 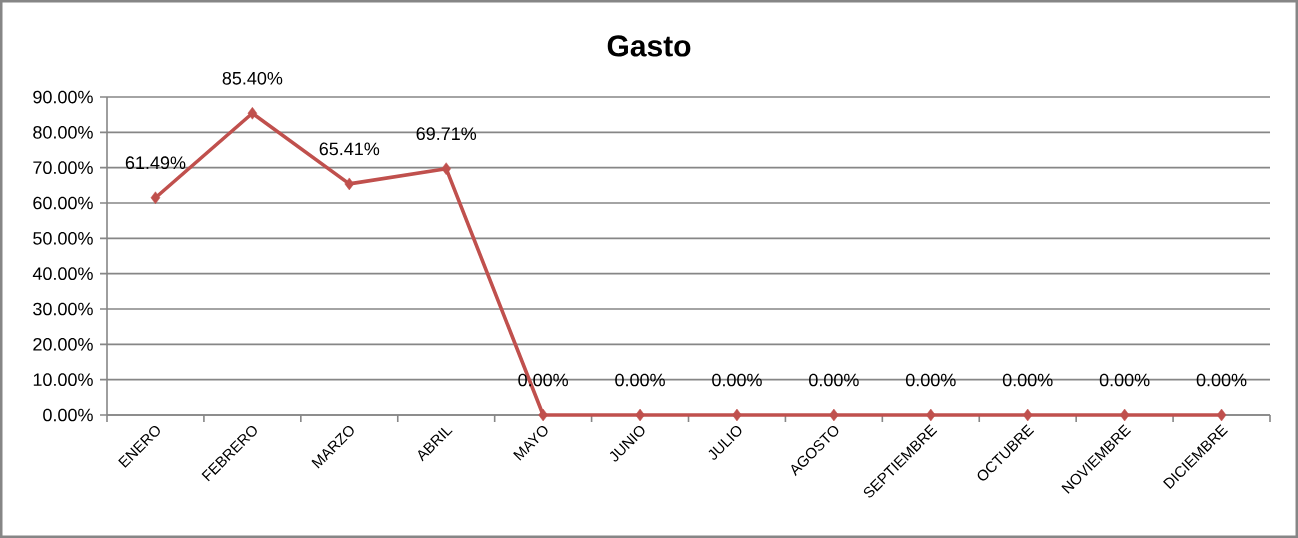 What do you see at coordinates (63, 238) in the screenshot?
I see `y-tick-label: 50.00%` at bounding box center [63, 238].